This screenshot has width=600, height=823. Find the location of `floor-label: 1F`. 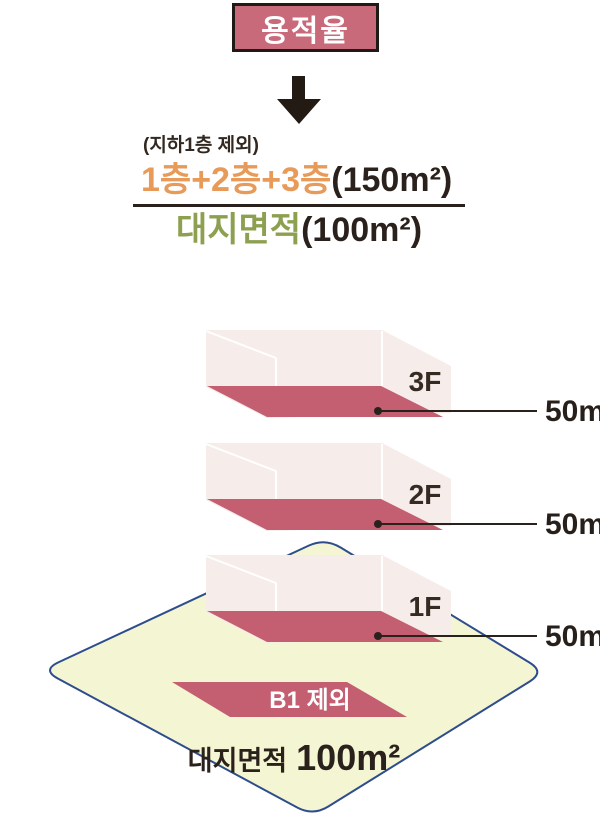

floor-label: 1F is located at coordinates (425, 606).